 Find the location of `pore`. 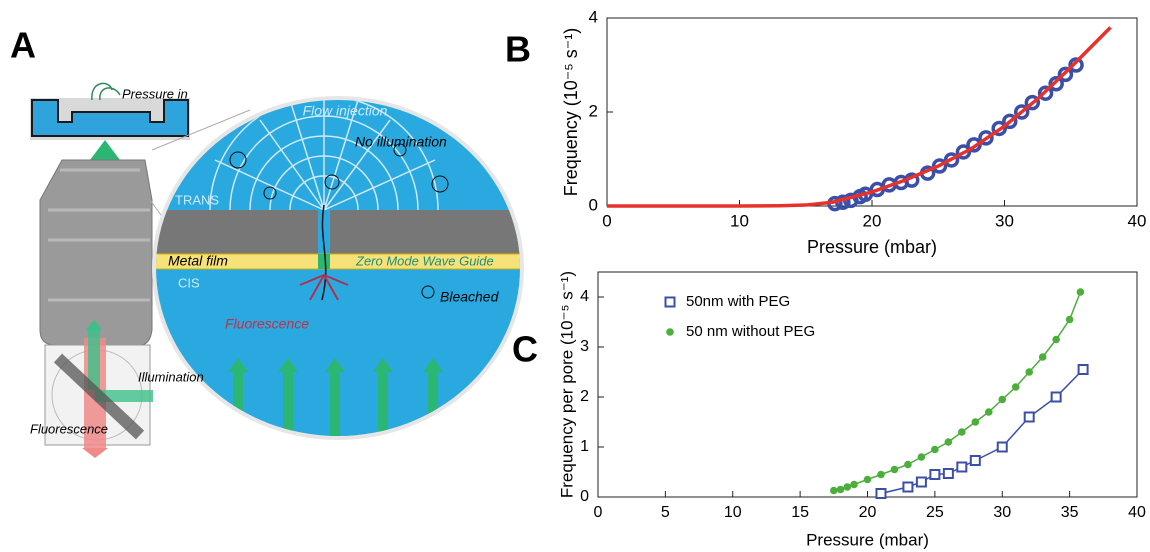

pore is located at coordinates (324, 232).